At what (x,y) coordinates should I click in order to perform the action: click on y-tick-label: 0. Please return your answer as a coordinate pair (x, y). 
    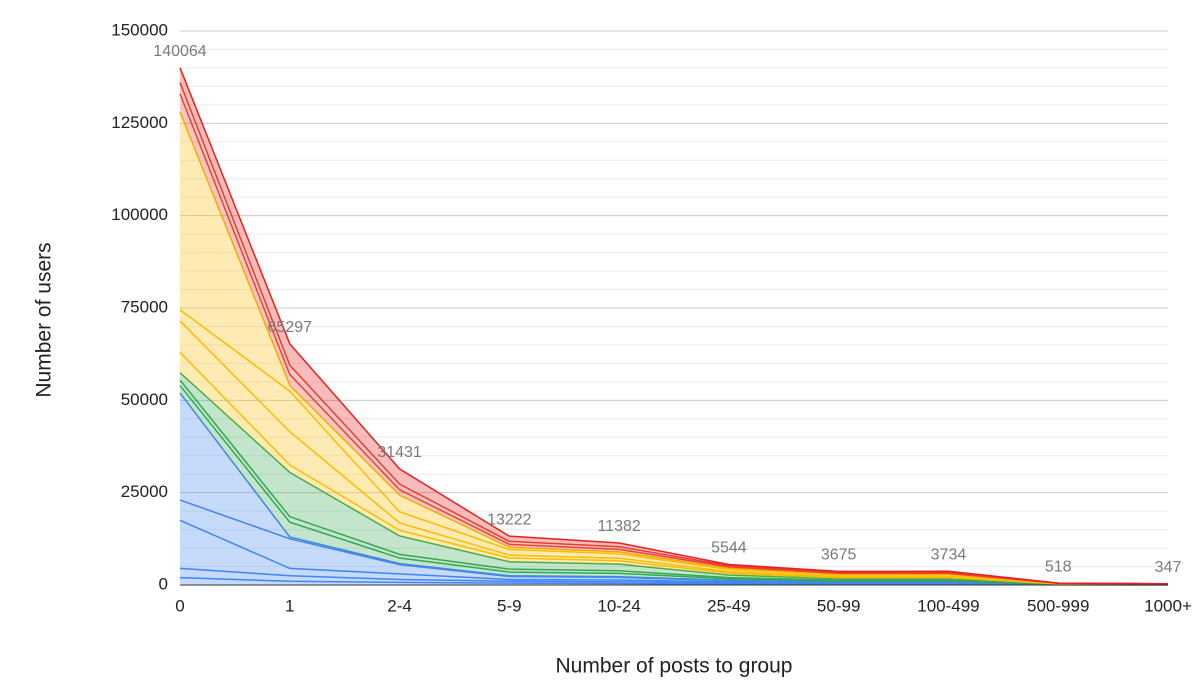
    Looking at the image, I should click on (163, 583).